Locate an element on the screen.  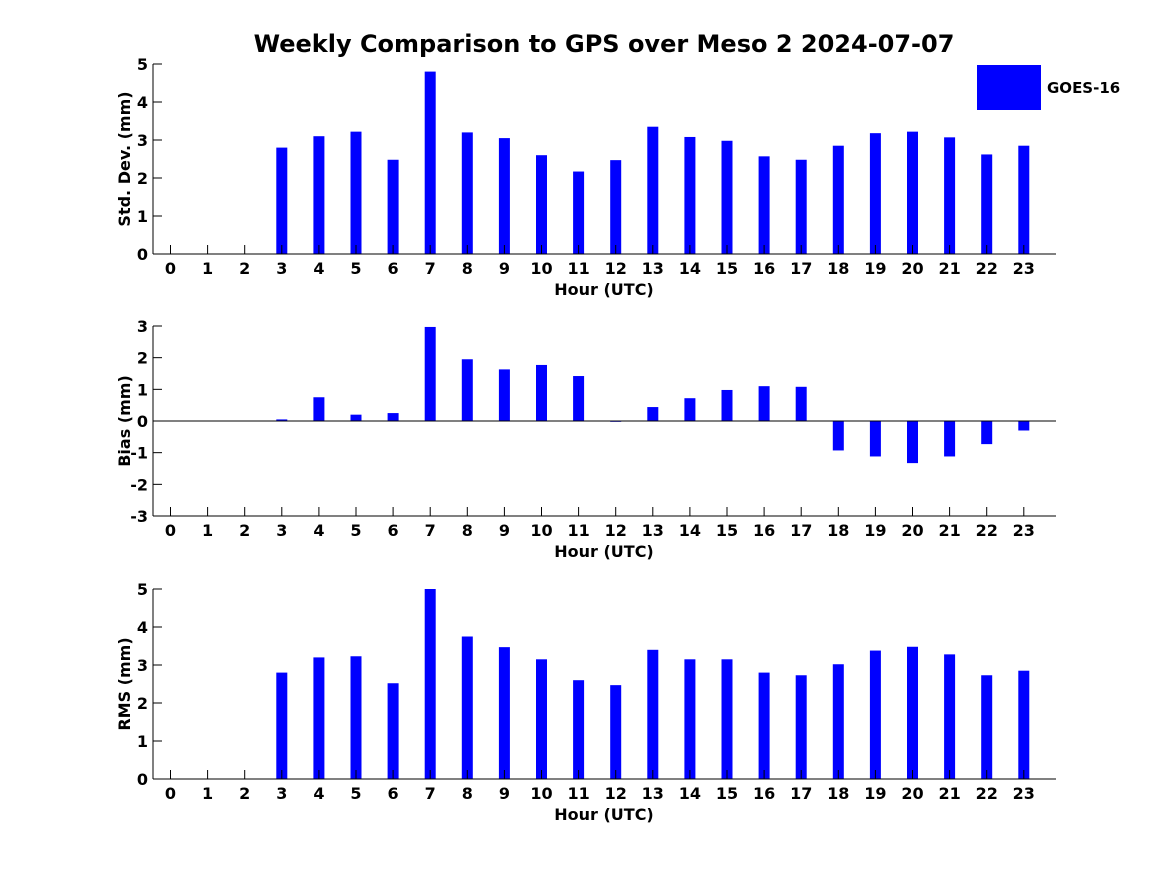
y-tick-label: 0 is located at coordinates (142, 254).